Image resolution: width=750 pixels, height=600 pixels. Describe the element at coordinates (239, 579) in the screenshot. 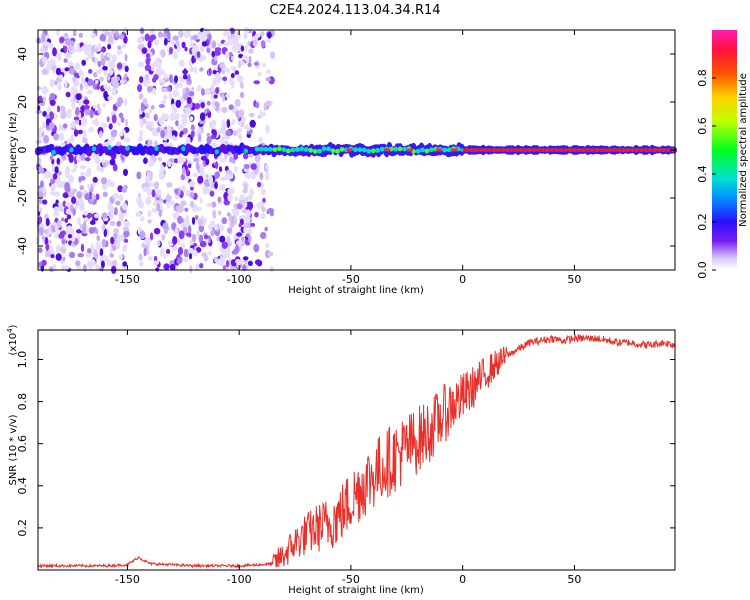

I see `x-tick-label: -100` at that location.